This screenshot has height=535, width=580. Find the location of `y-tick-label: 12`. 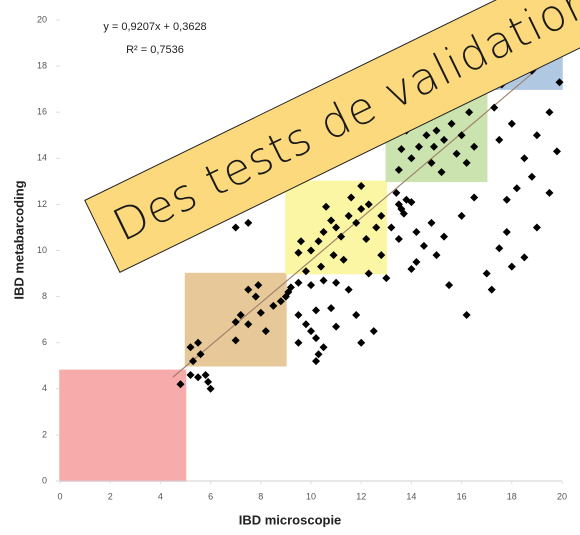

y-tick-label: 12 is located at coordinates (42, 204).